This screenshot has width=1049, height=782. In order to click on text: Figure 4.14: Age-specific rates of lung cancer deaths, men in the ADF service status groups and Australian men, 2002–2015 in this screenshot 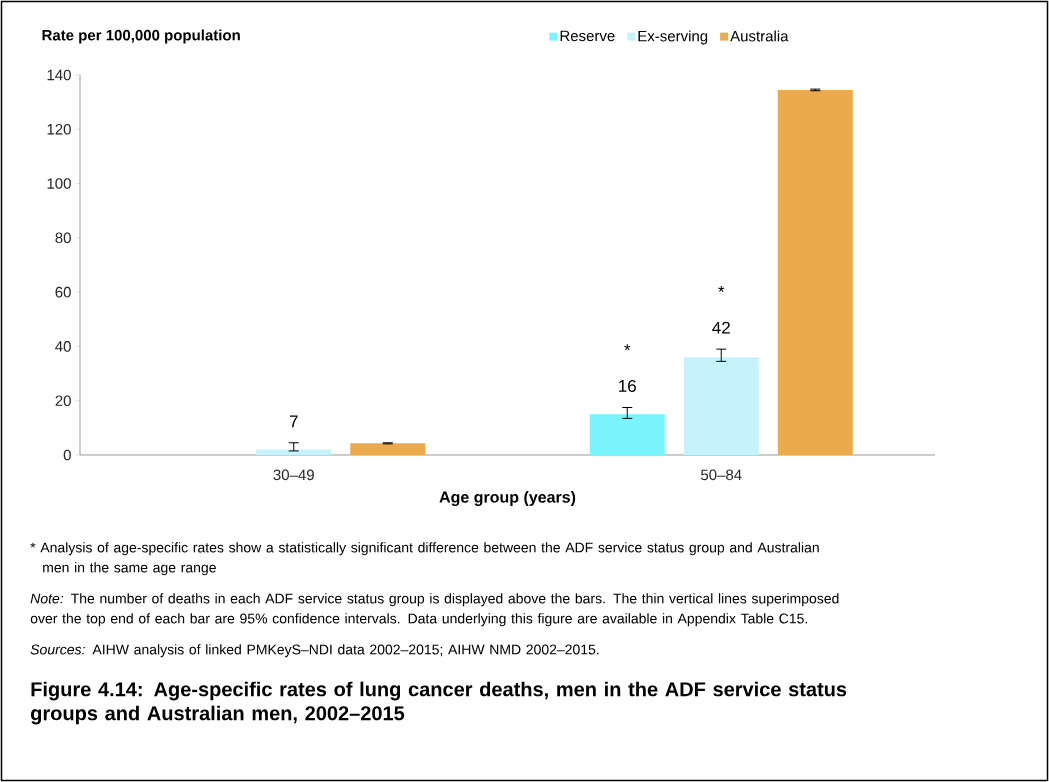, I will do `click(439, 703)`.